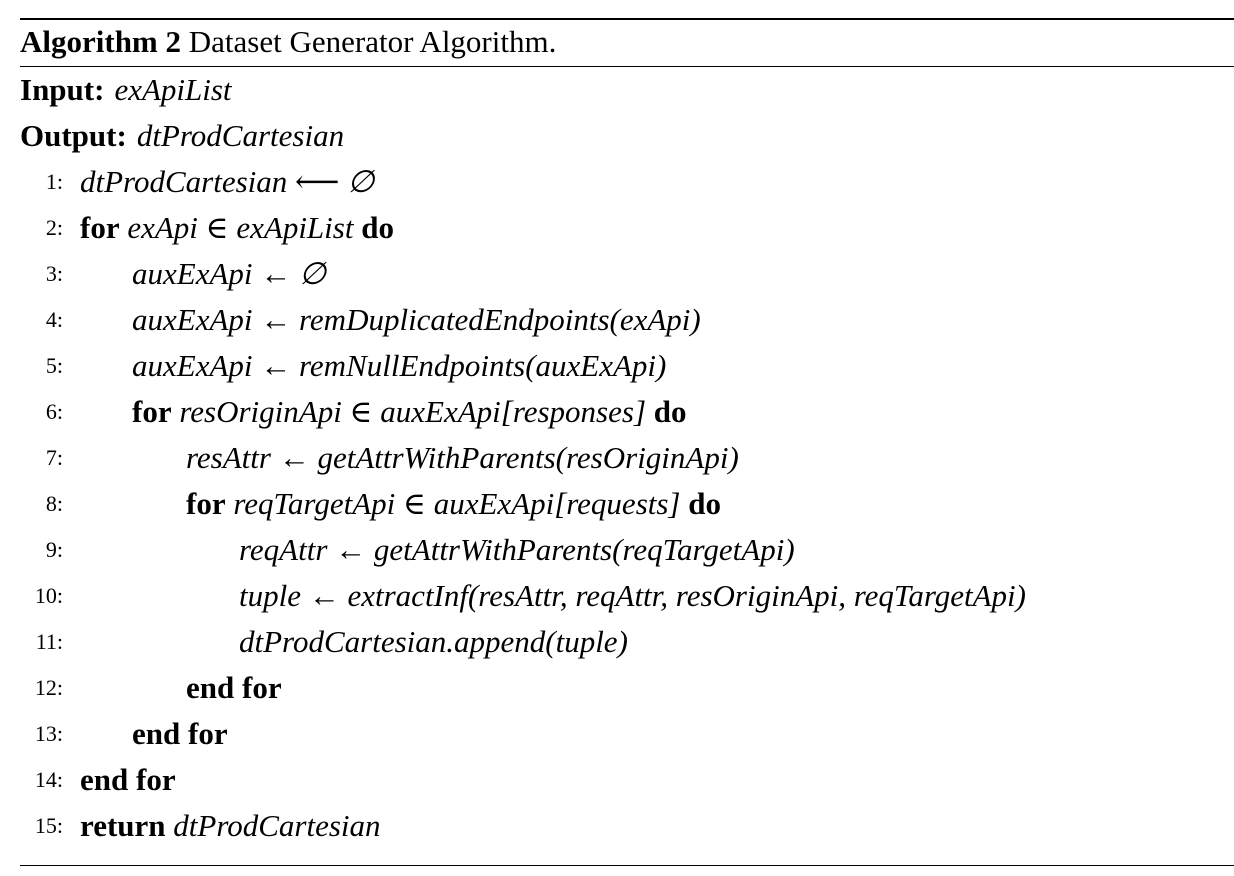 The width and height of the screenshot is (1234, 876). I want to click on algorithm-line-5: 5: auxExApi ← remNullEndpoints(auxExApi), so click(627, 366).